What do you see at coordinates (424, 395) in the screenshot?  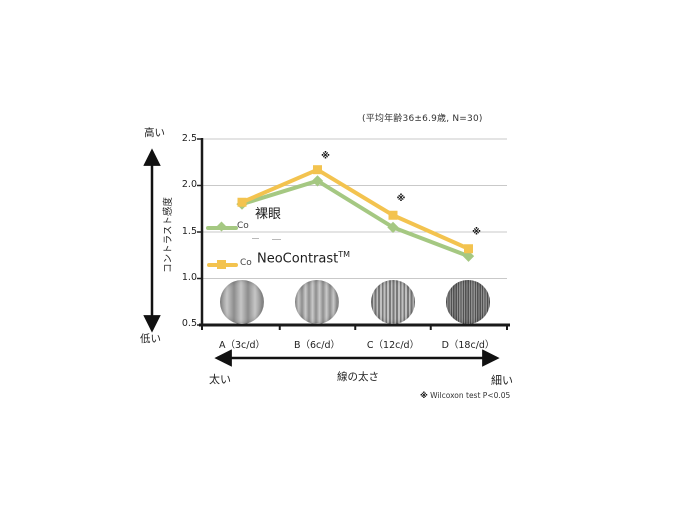 I see `significance-marker-icon: ※` at bounding box center [424, 395].